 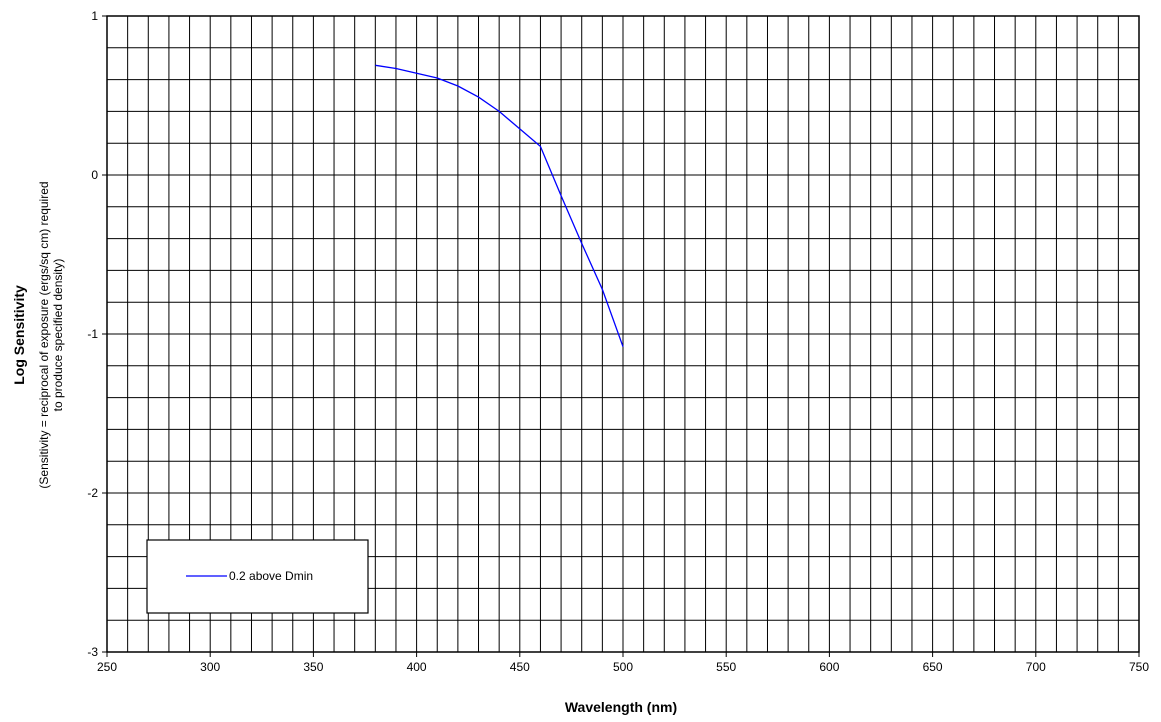 What do you see at coordinates (313, 667) in the screenshot?
I see `x-tick-label: 350` at bounding box center [313, 667].